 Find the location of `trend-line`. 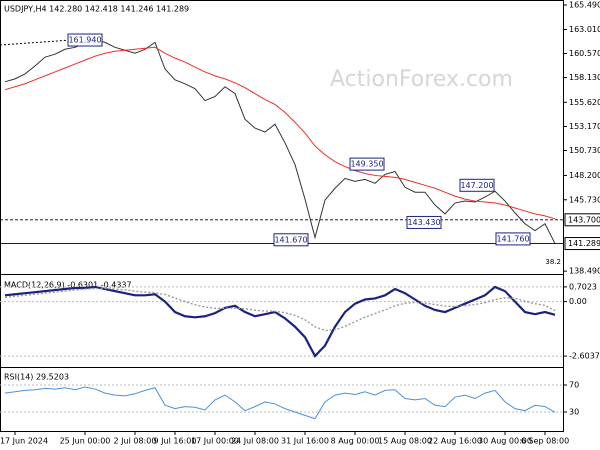

trend-line is located at coordinates (50, 41).